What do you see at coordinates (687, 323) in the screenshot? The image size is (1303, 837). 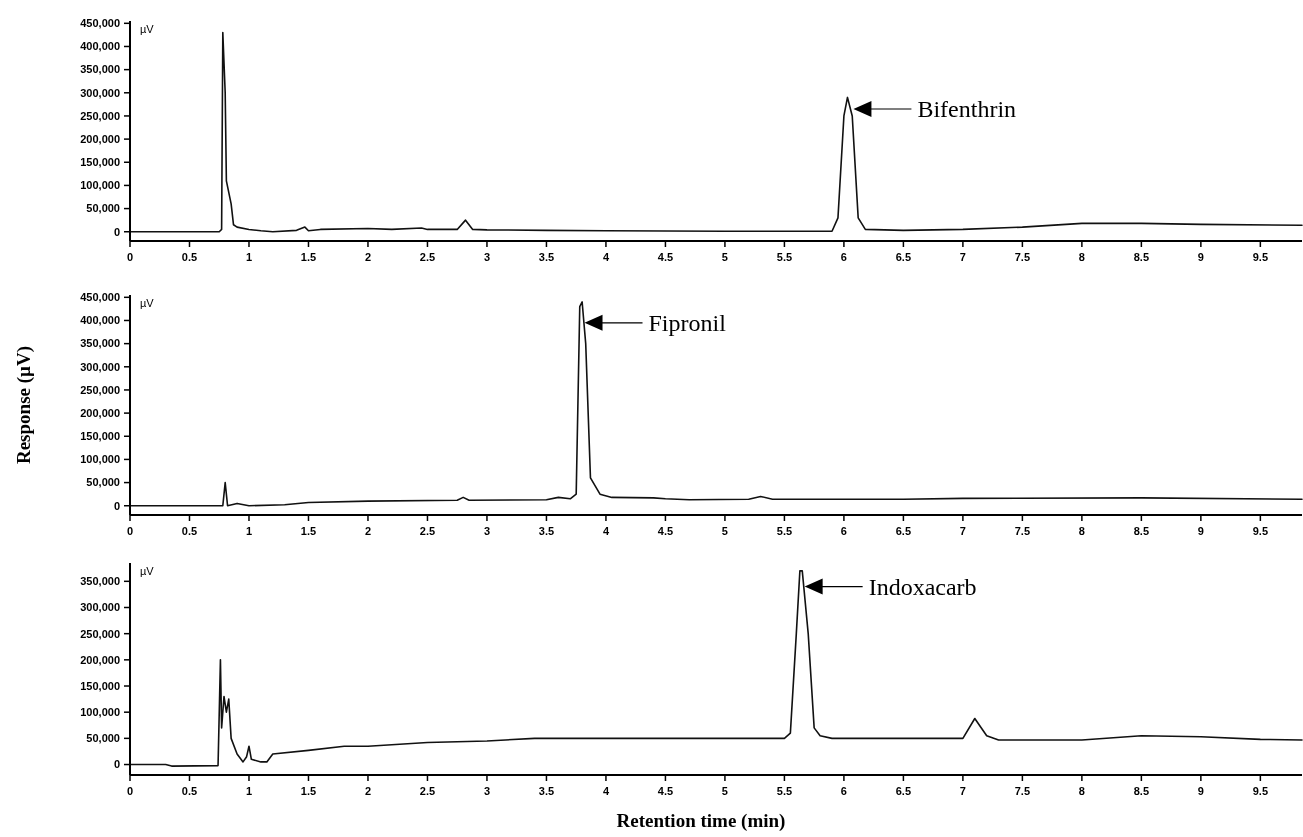 I see `annotation: Fipronil` at bounding box center [687, 323].